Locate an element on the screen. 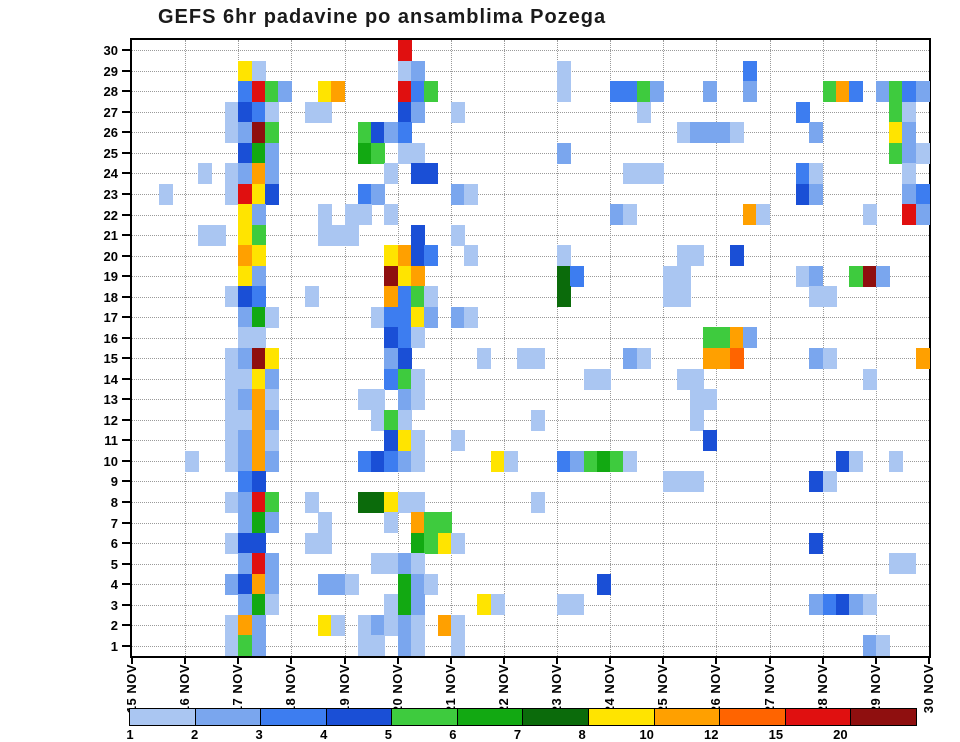 This screenshot has height=742, width=960. x-axis-label: 21 NOV is located at coordinates (450, 688).